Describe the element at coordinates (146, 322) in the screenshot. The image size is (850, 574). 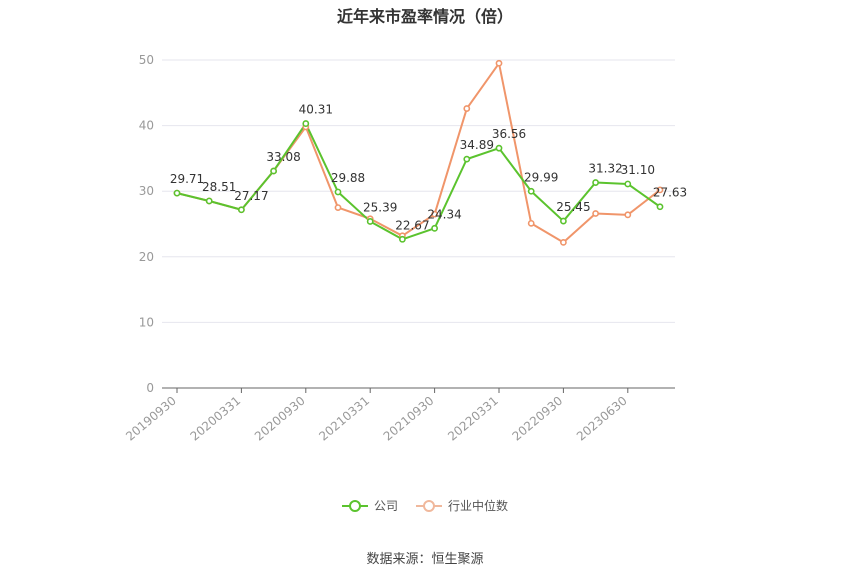
I see `y-tick-label: 10` at that location.